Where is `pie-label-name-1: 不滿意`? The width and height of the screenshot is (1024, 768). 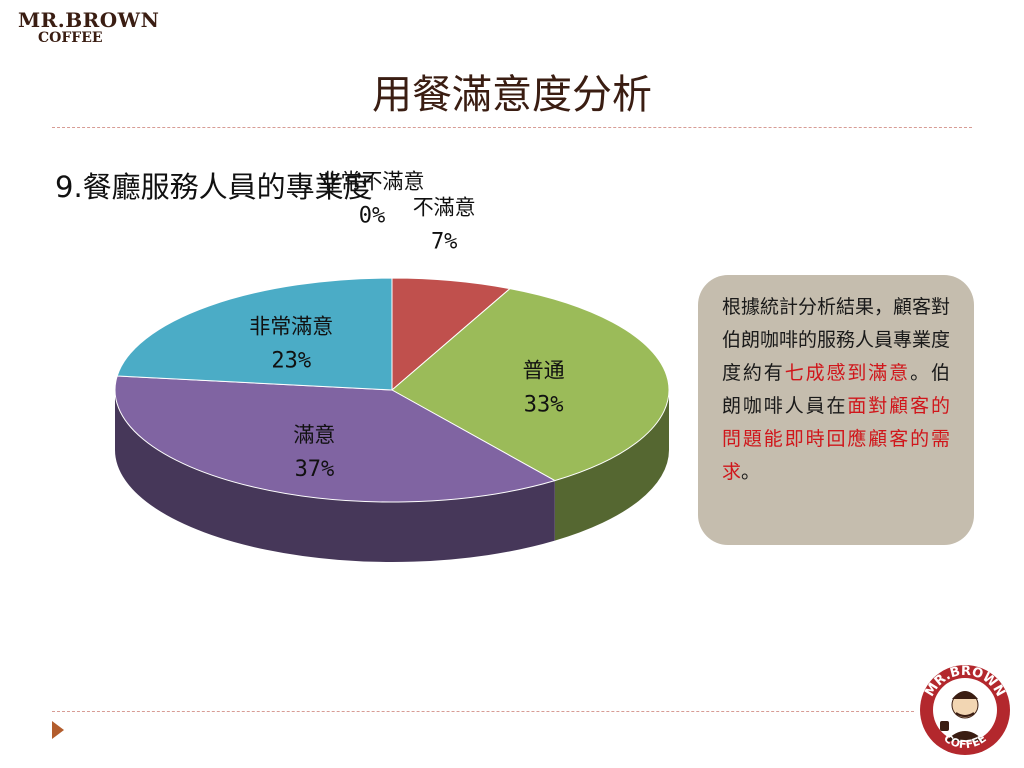 pie-label-name-1: 不滿意 is located at coordinates (444, 208).